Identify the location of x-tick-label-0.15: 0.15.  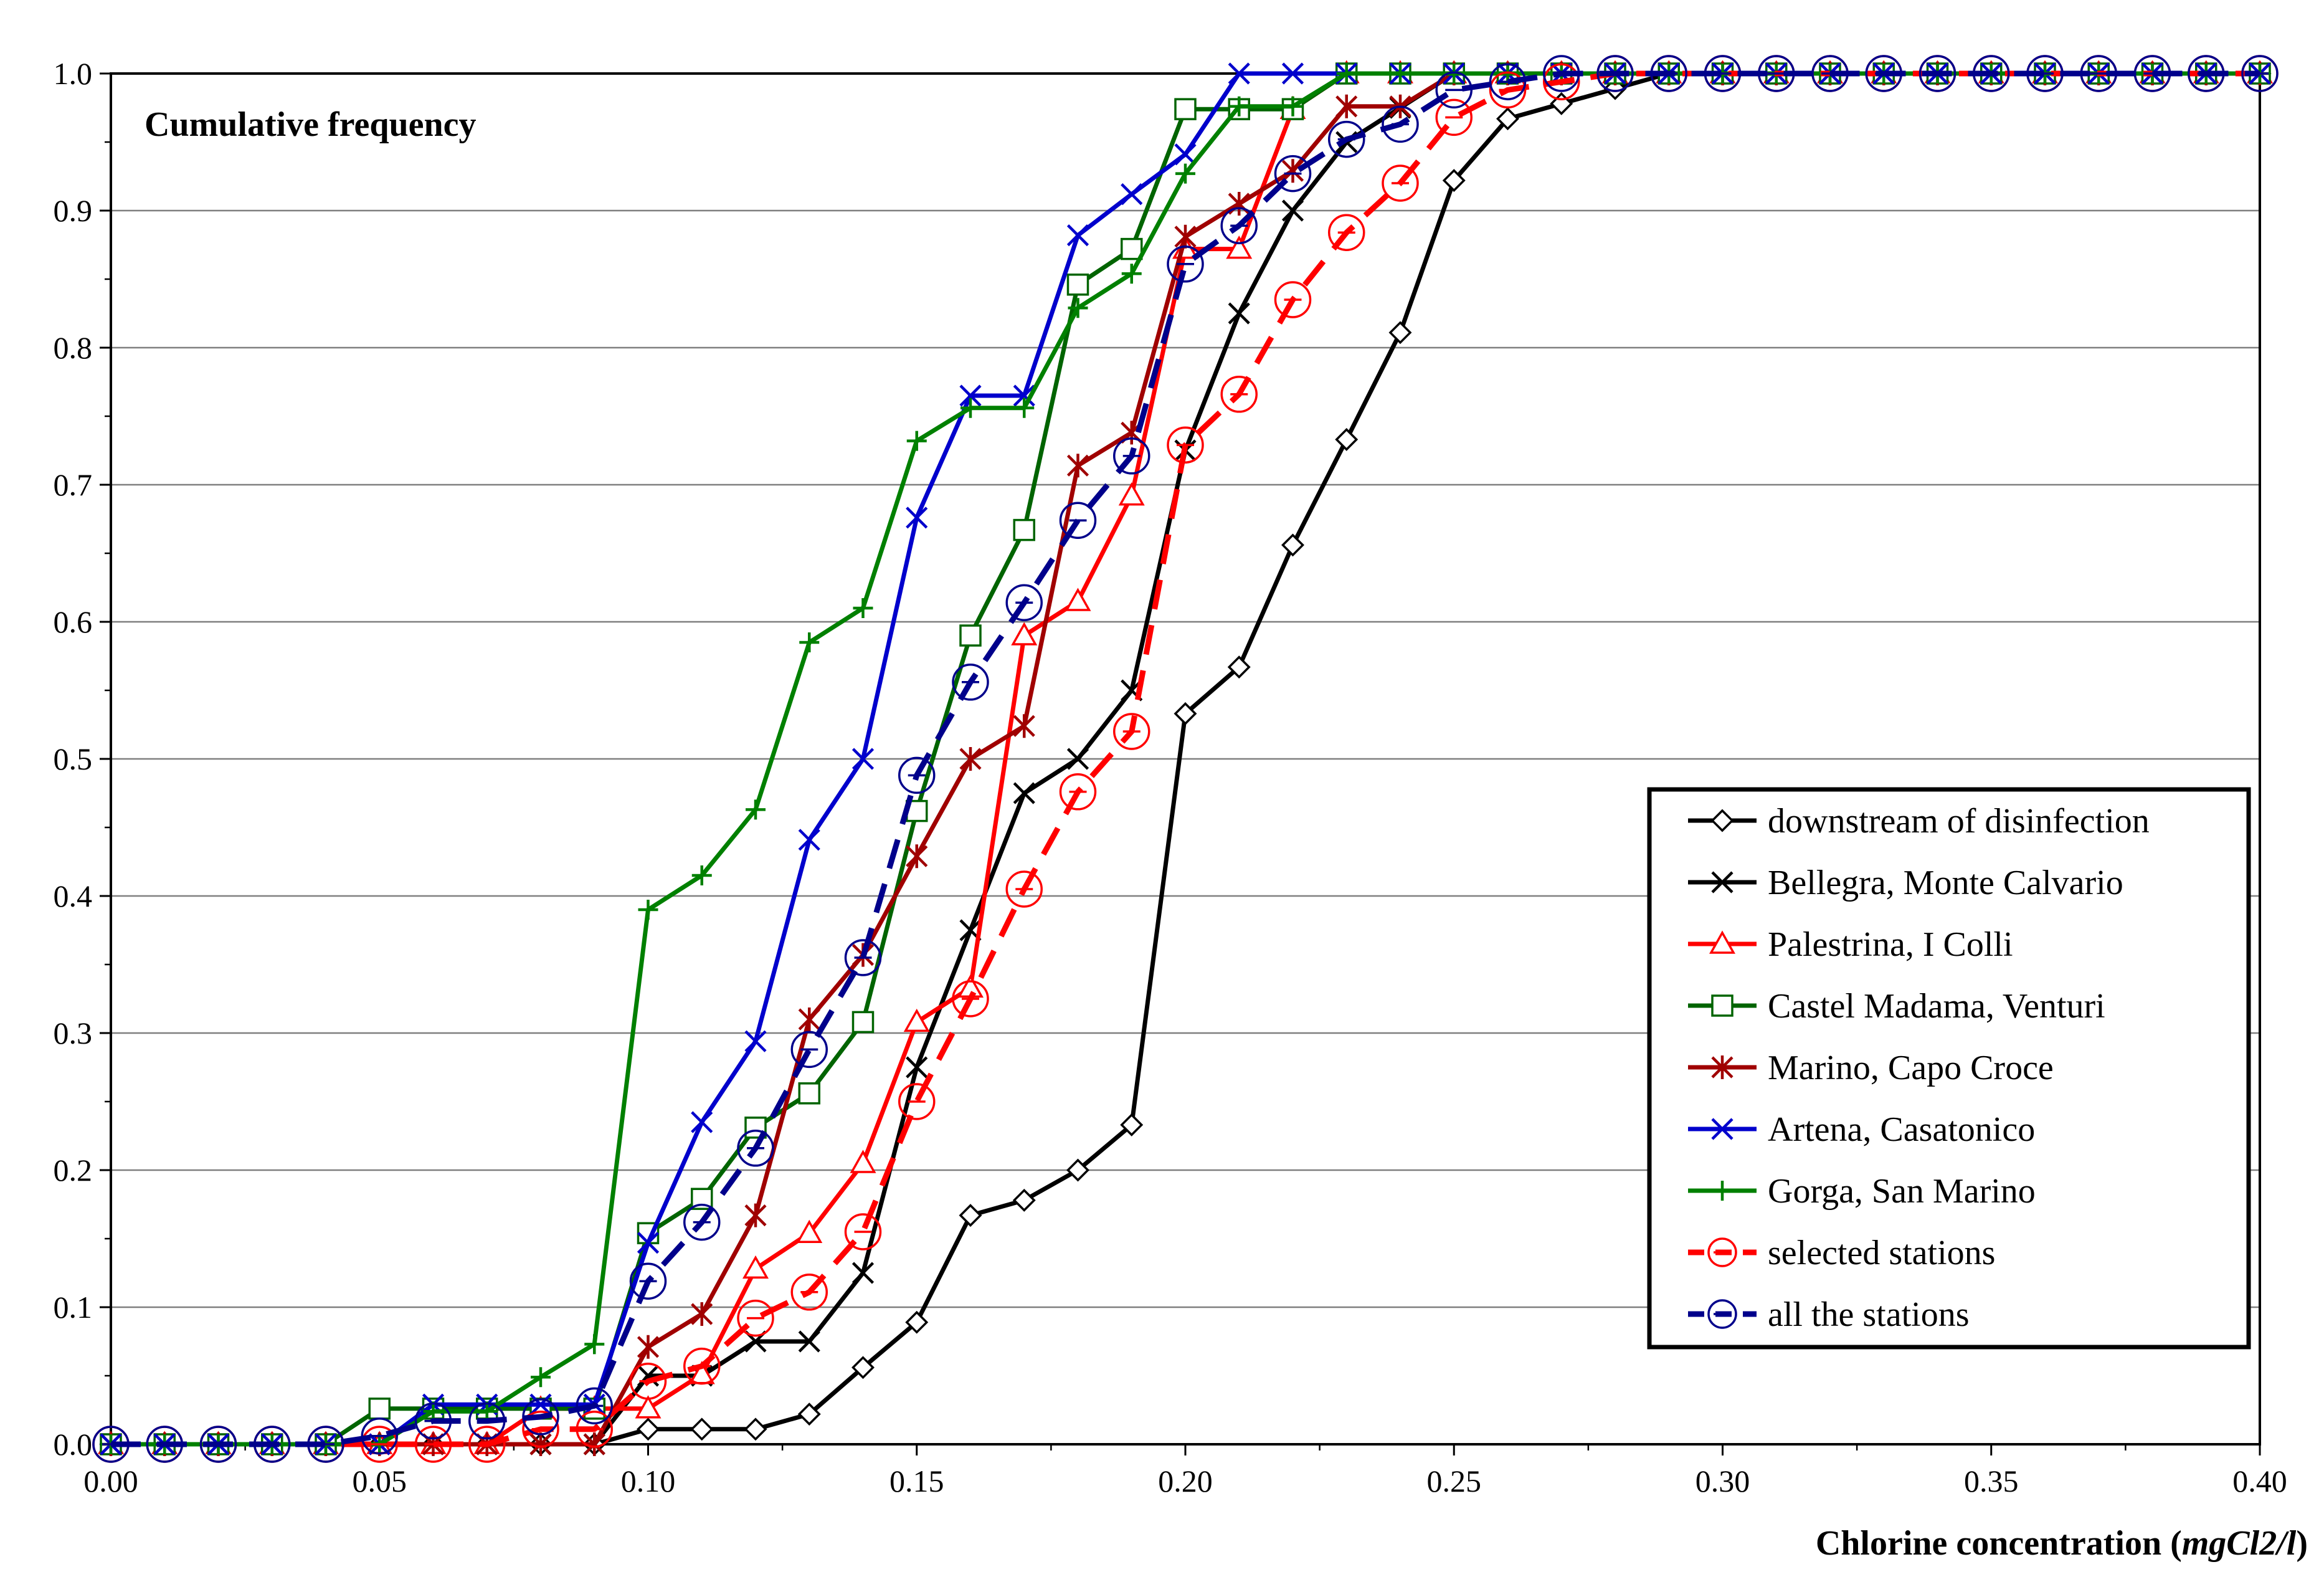
(916, 1481).